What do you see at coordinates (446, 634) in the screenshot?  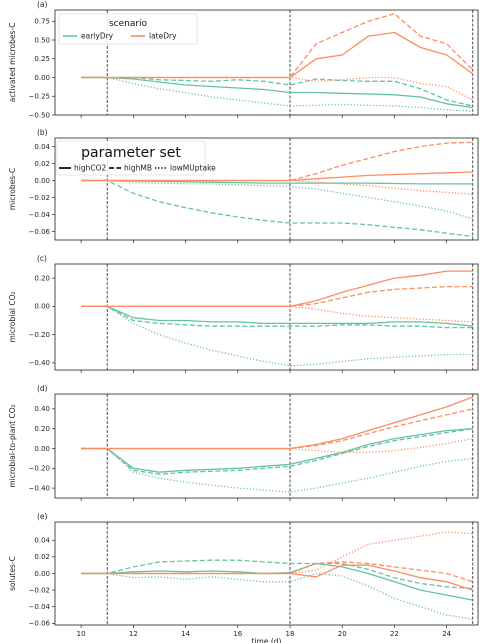 I see `x-tick-label: 24` at bounding box center [446, 634].